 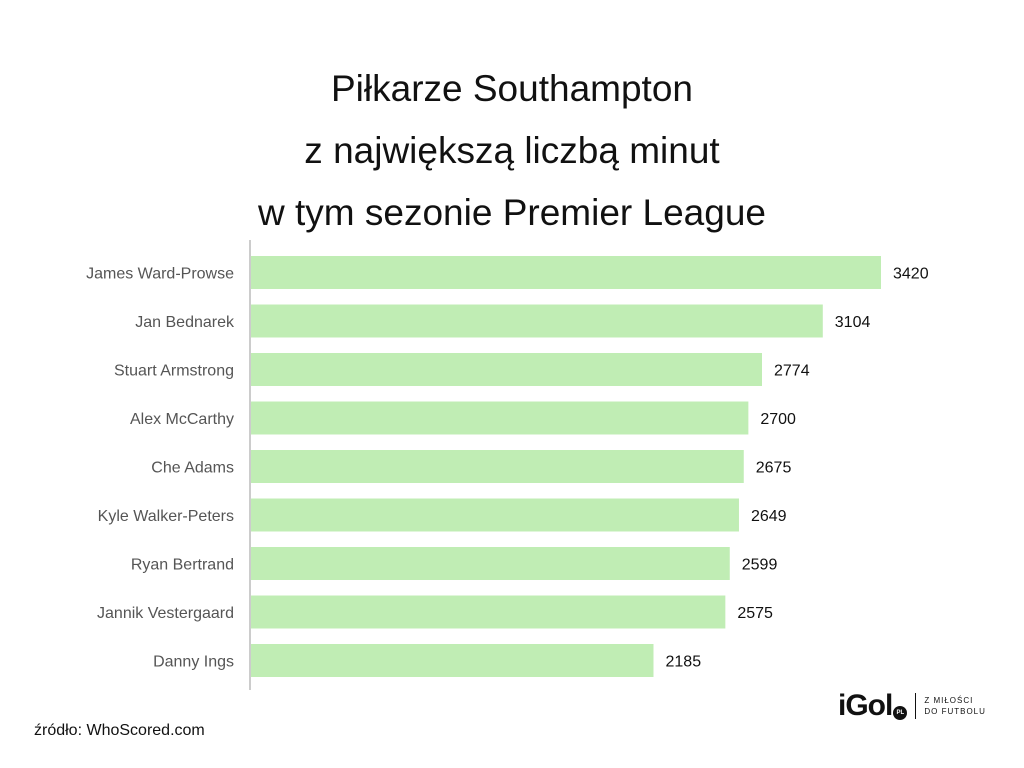 What do you see at coordinates (769, 516) in the screenshot?
I see `value-label: 2649` at bounding box center [769, 516].